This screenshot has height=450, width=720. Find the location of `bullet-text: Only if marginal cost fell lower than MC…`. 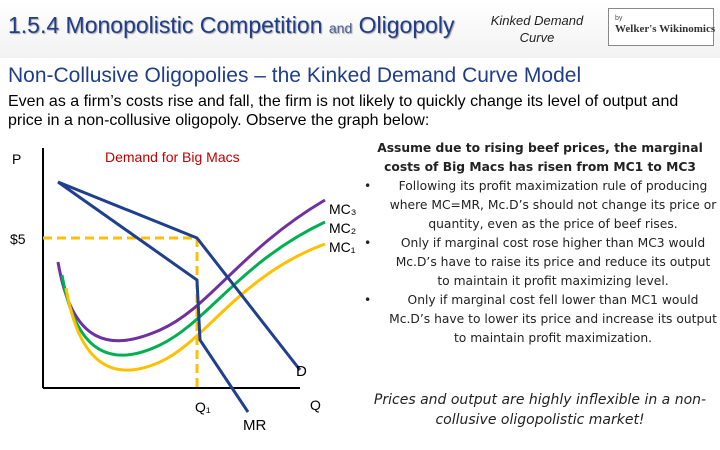

bullet-text: Only if marginal cost fell lower than MC… is located at coordinates (553, 319).